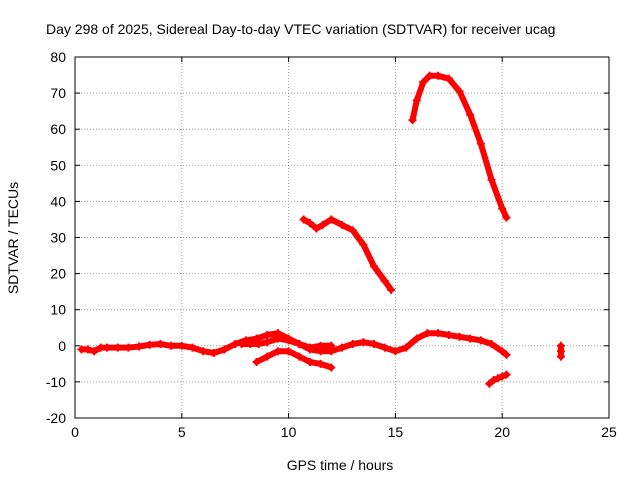  I want to click on x-tick-label: 15, so click(396, 432).